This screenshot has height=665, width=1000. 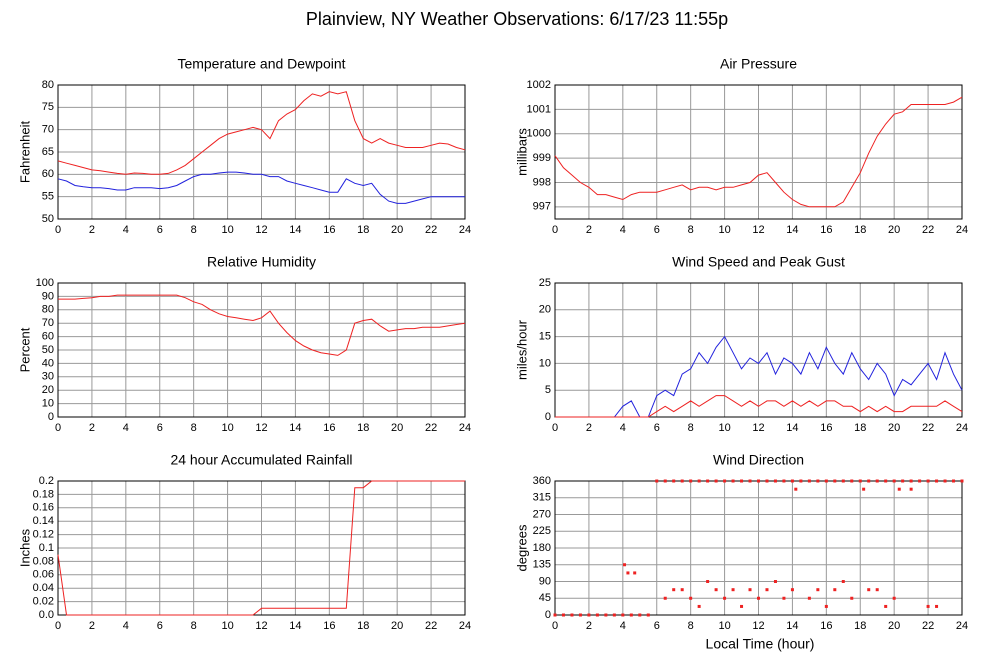 What do you see at coordinates (548, 390) in the screenshot?
I see `y-tick-label: 5` at bounding box center [548, 390].